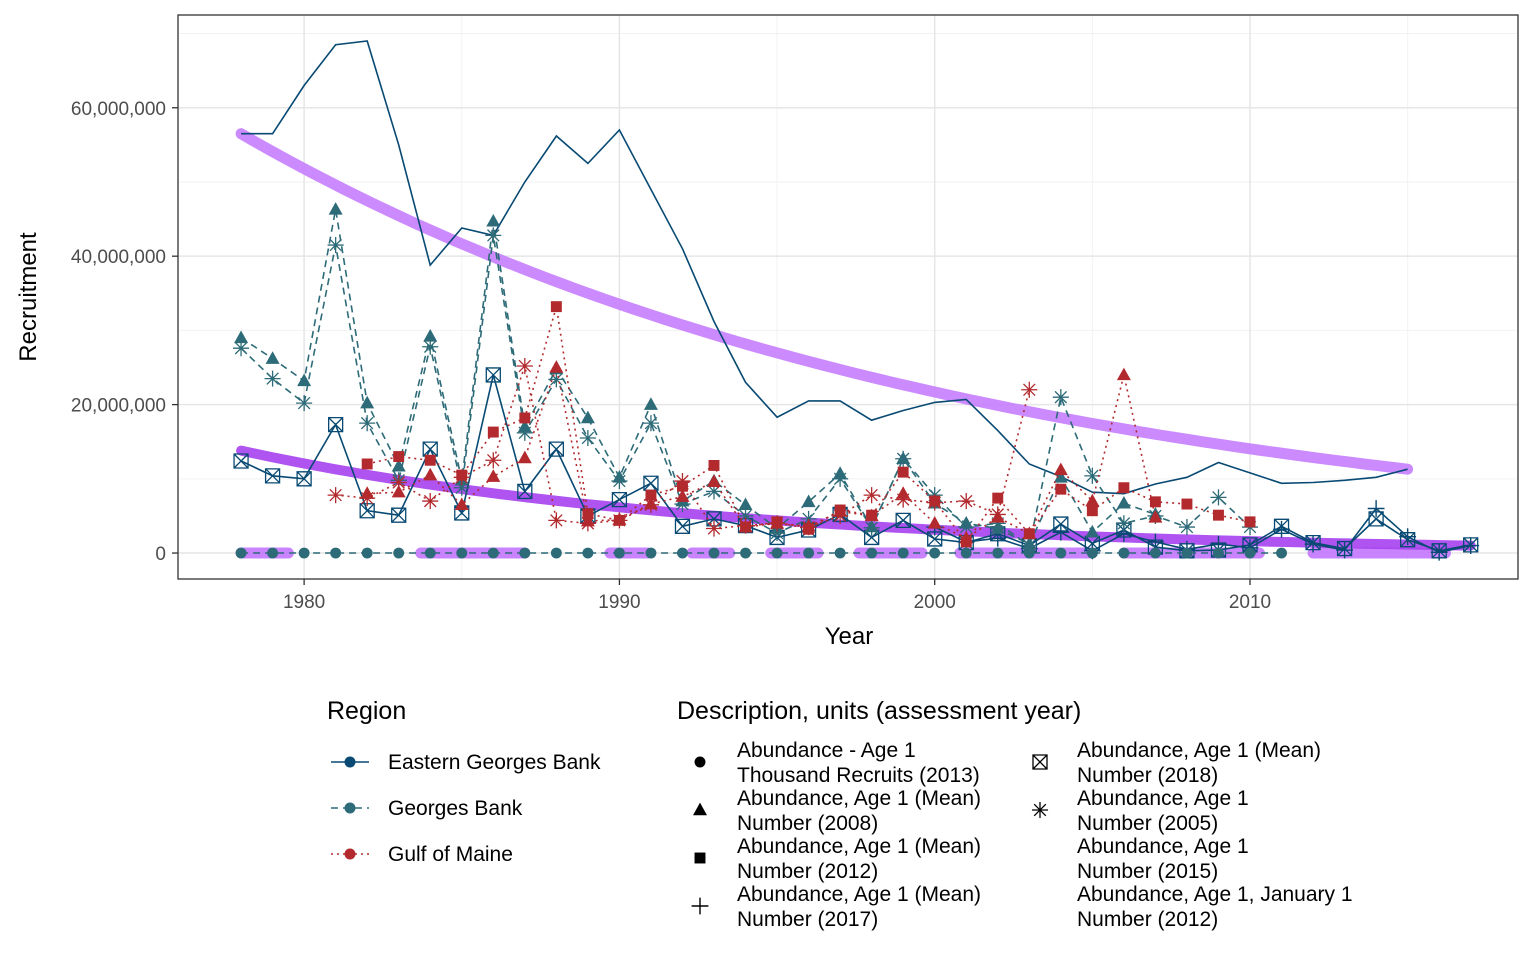 Image resolution: width=1536 pixels, height=960 pixels. I want to click on description-legend-label: Number (2012), so click(1147, 919).